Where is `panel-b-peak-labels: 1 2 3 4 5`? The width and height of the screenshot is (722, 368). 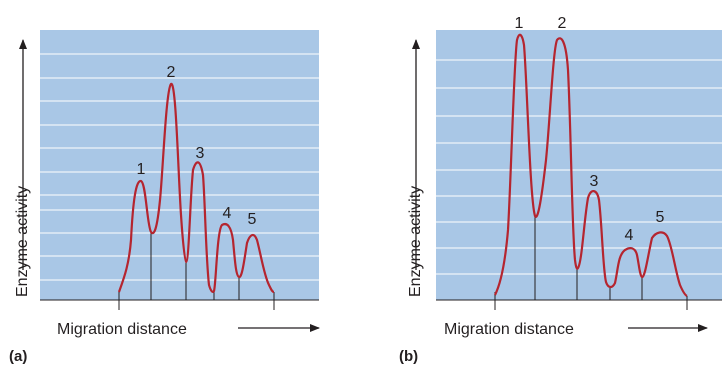
panel-b-peak-labels: 1 2 3 4 5 is located at coordinates (590, 129).